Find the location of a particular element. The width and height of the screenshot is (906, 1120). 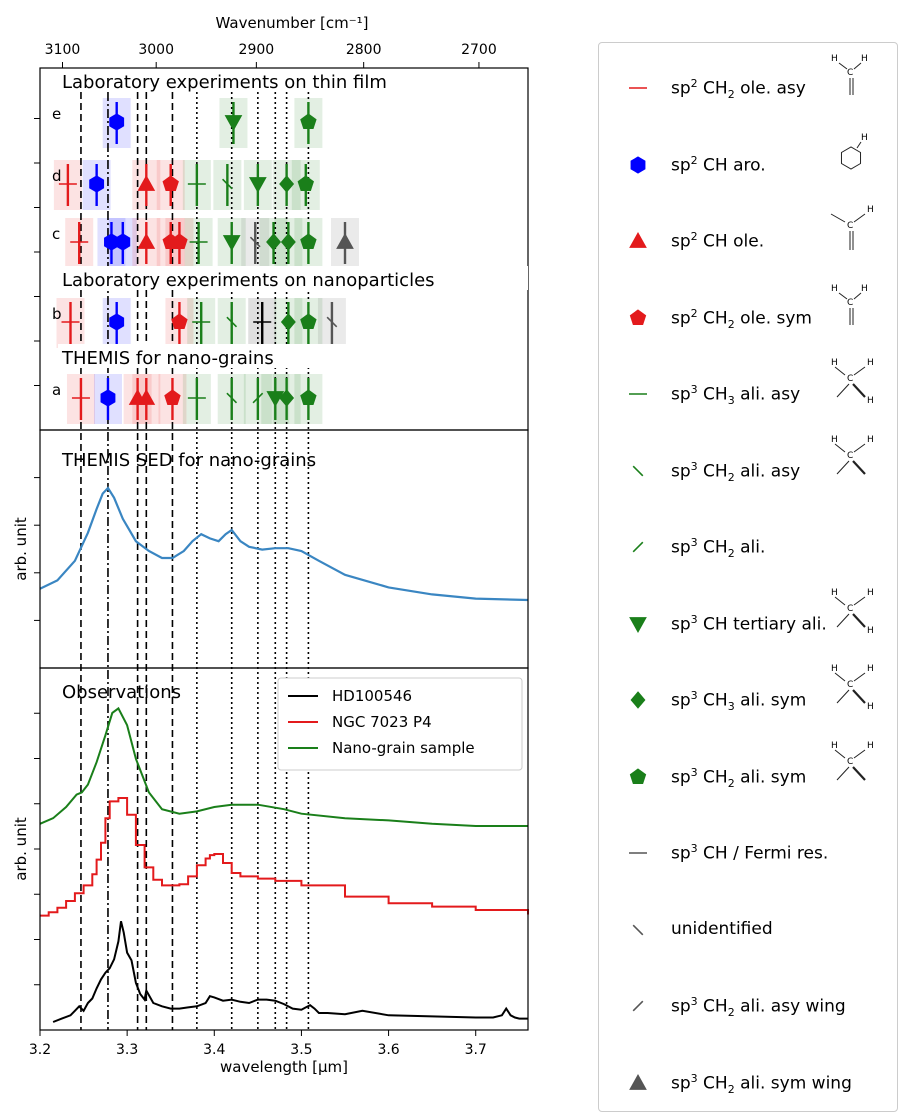

molecule-sketch-tertiary: CH HH is located at coordinates (852, 612).